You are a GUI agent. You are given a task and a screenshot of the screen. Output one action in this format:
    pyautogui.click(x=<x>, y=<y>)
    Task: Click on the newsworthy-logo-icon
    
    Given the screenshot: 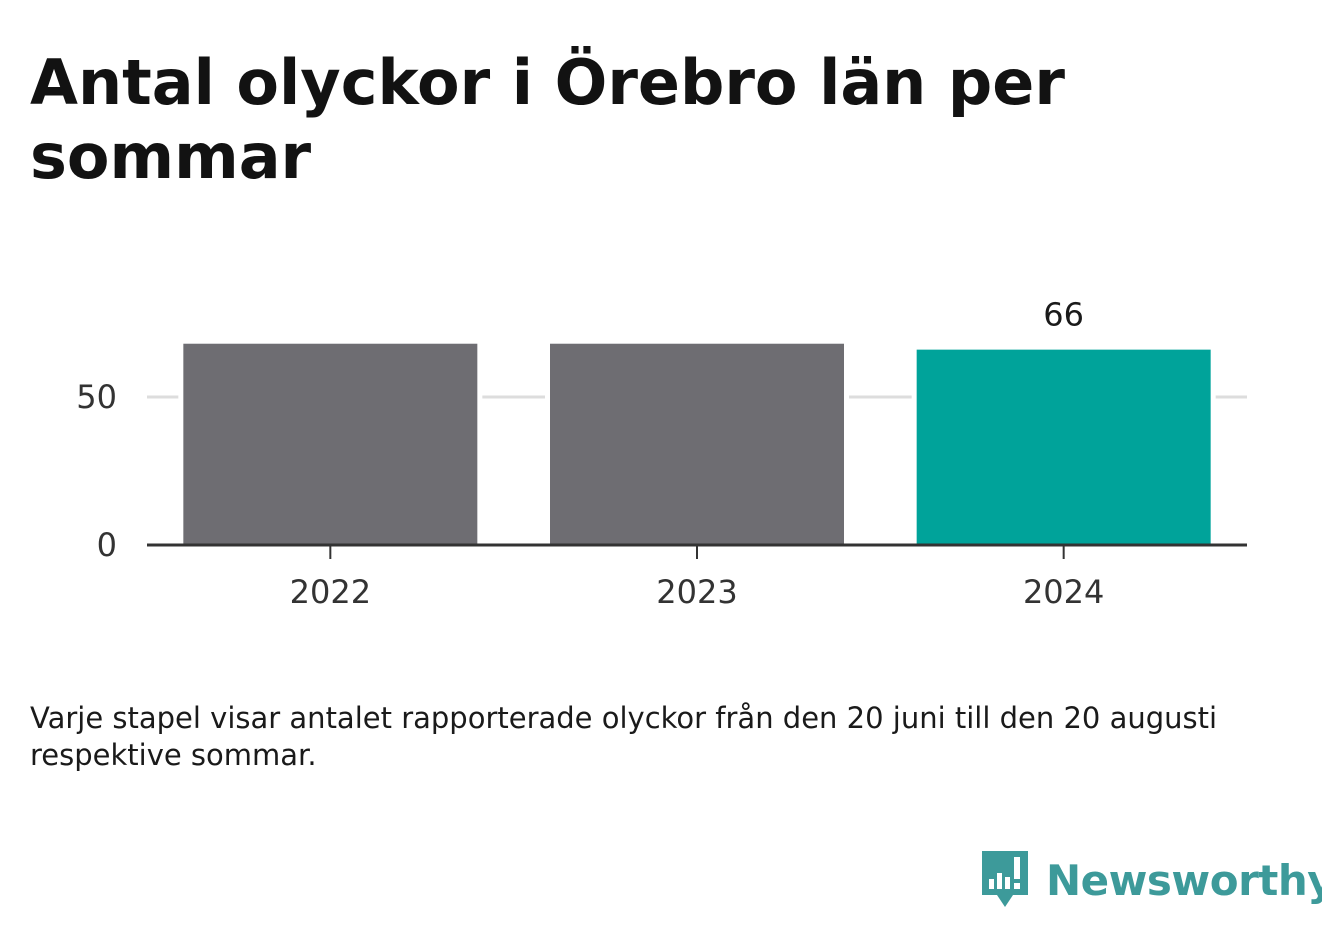 What is the action you would take?
    pyautogui.click(x=1005, y=879)
    